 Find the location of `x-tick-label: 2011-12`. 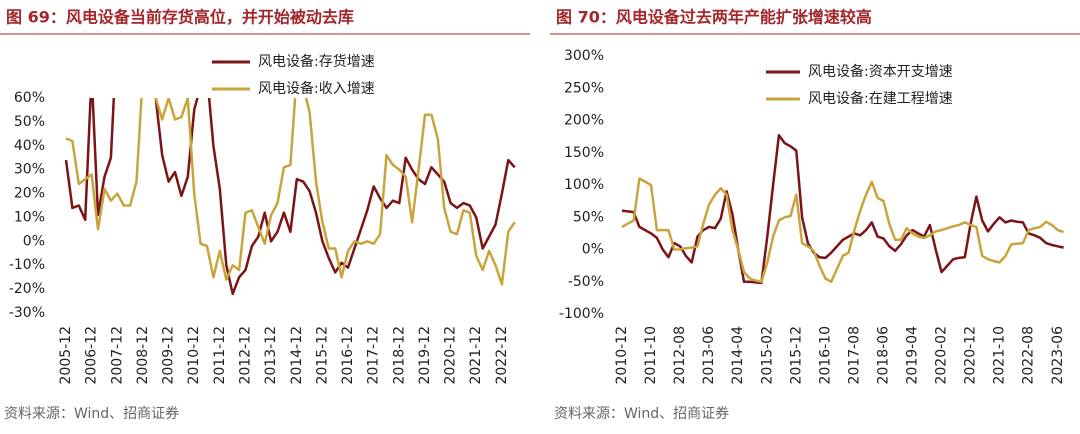

x-tick-label: 2011-12 is located at coordinates (220, 355).